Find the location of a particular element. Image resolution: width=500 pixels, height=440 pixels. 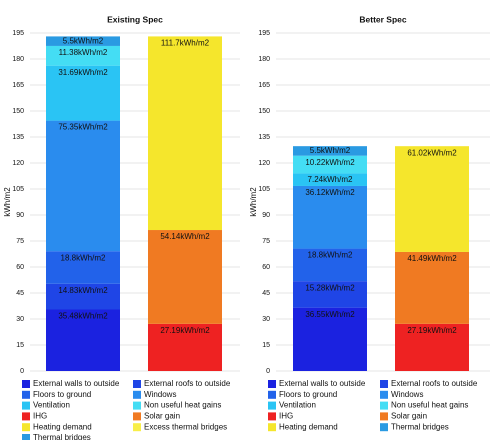

value-label: 36.12kWh/m2 is located at coordinates (330, 192).